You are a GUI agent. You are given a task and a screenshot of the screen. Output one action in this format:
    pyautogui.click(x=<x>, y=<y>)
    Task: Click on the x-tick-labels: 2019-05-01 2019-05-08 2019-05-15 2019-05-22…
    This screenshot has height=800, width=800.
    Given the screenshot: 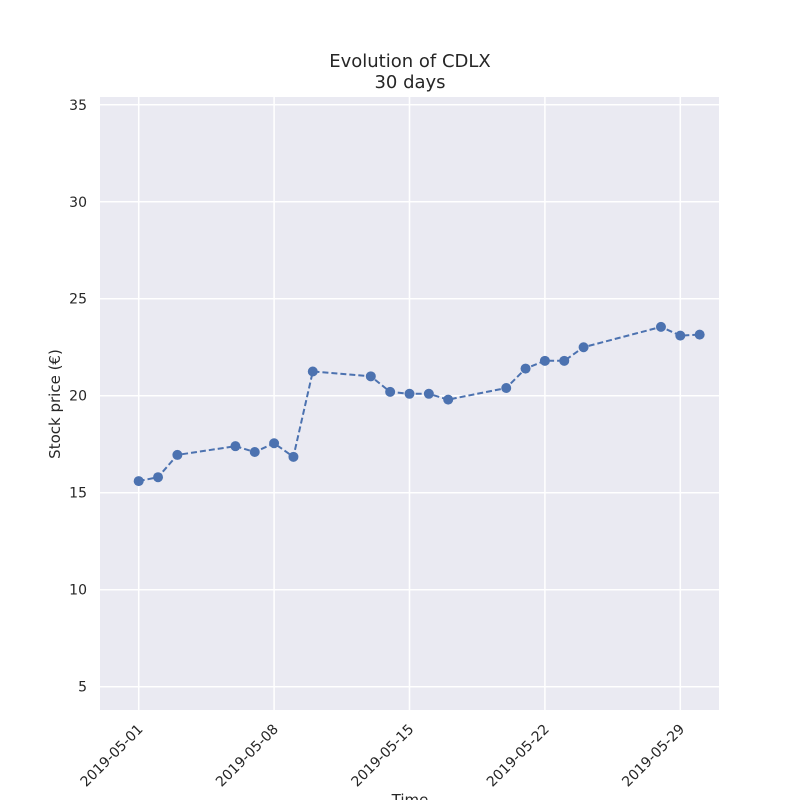 What is the action you would take?
    pyautogui.click(x=383, y=756)
    